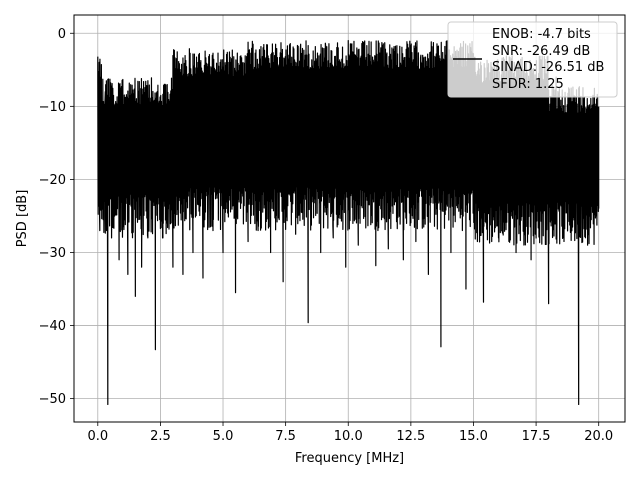  I want to click on legend-box, so click(532, 59).